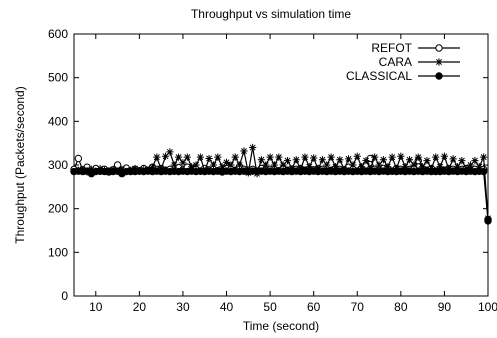 The width and height of the screenshot is (497, 338). Describe the element at coordinates (58, 78) in the screenshot. I see `y-tick-label: 500` at that location.